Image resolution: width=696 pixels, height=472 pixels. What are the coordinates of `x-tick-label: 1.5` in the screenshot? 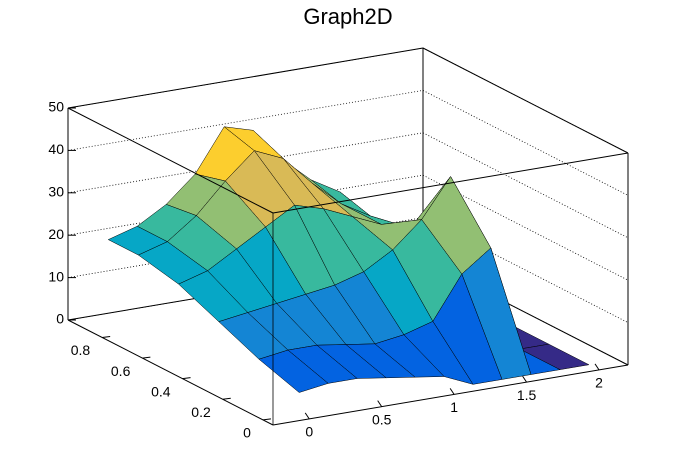 It's located at (527, 395).